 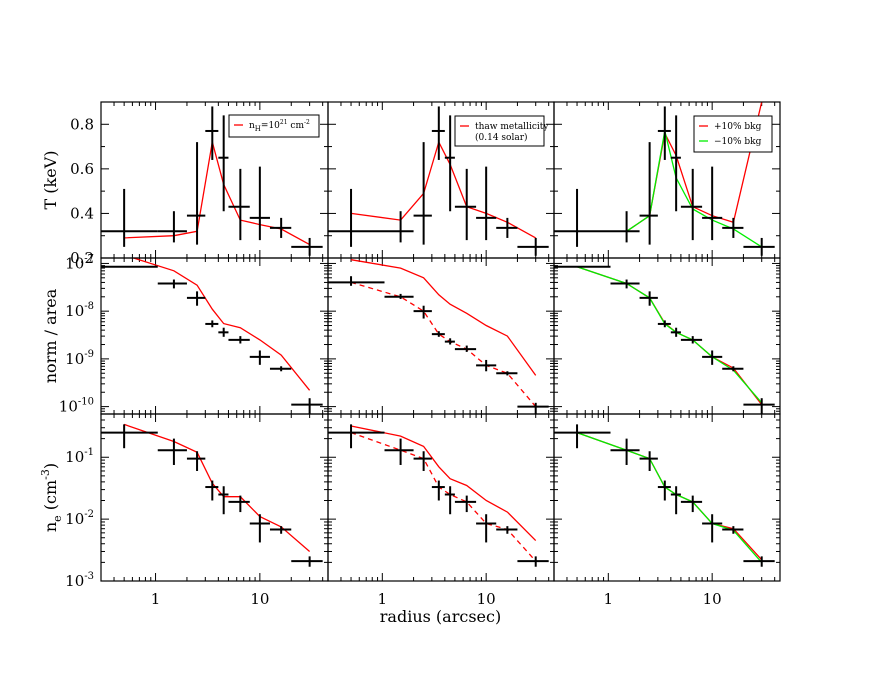 I want to click on y-tick-label: 10⁻⁸, so click(x=79, y=310).